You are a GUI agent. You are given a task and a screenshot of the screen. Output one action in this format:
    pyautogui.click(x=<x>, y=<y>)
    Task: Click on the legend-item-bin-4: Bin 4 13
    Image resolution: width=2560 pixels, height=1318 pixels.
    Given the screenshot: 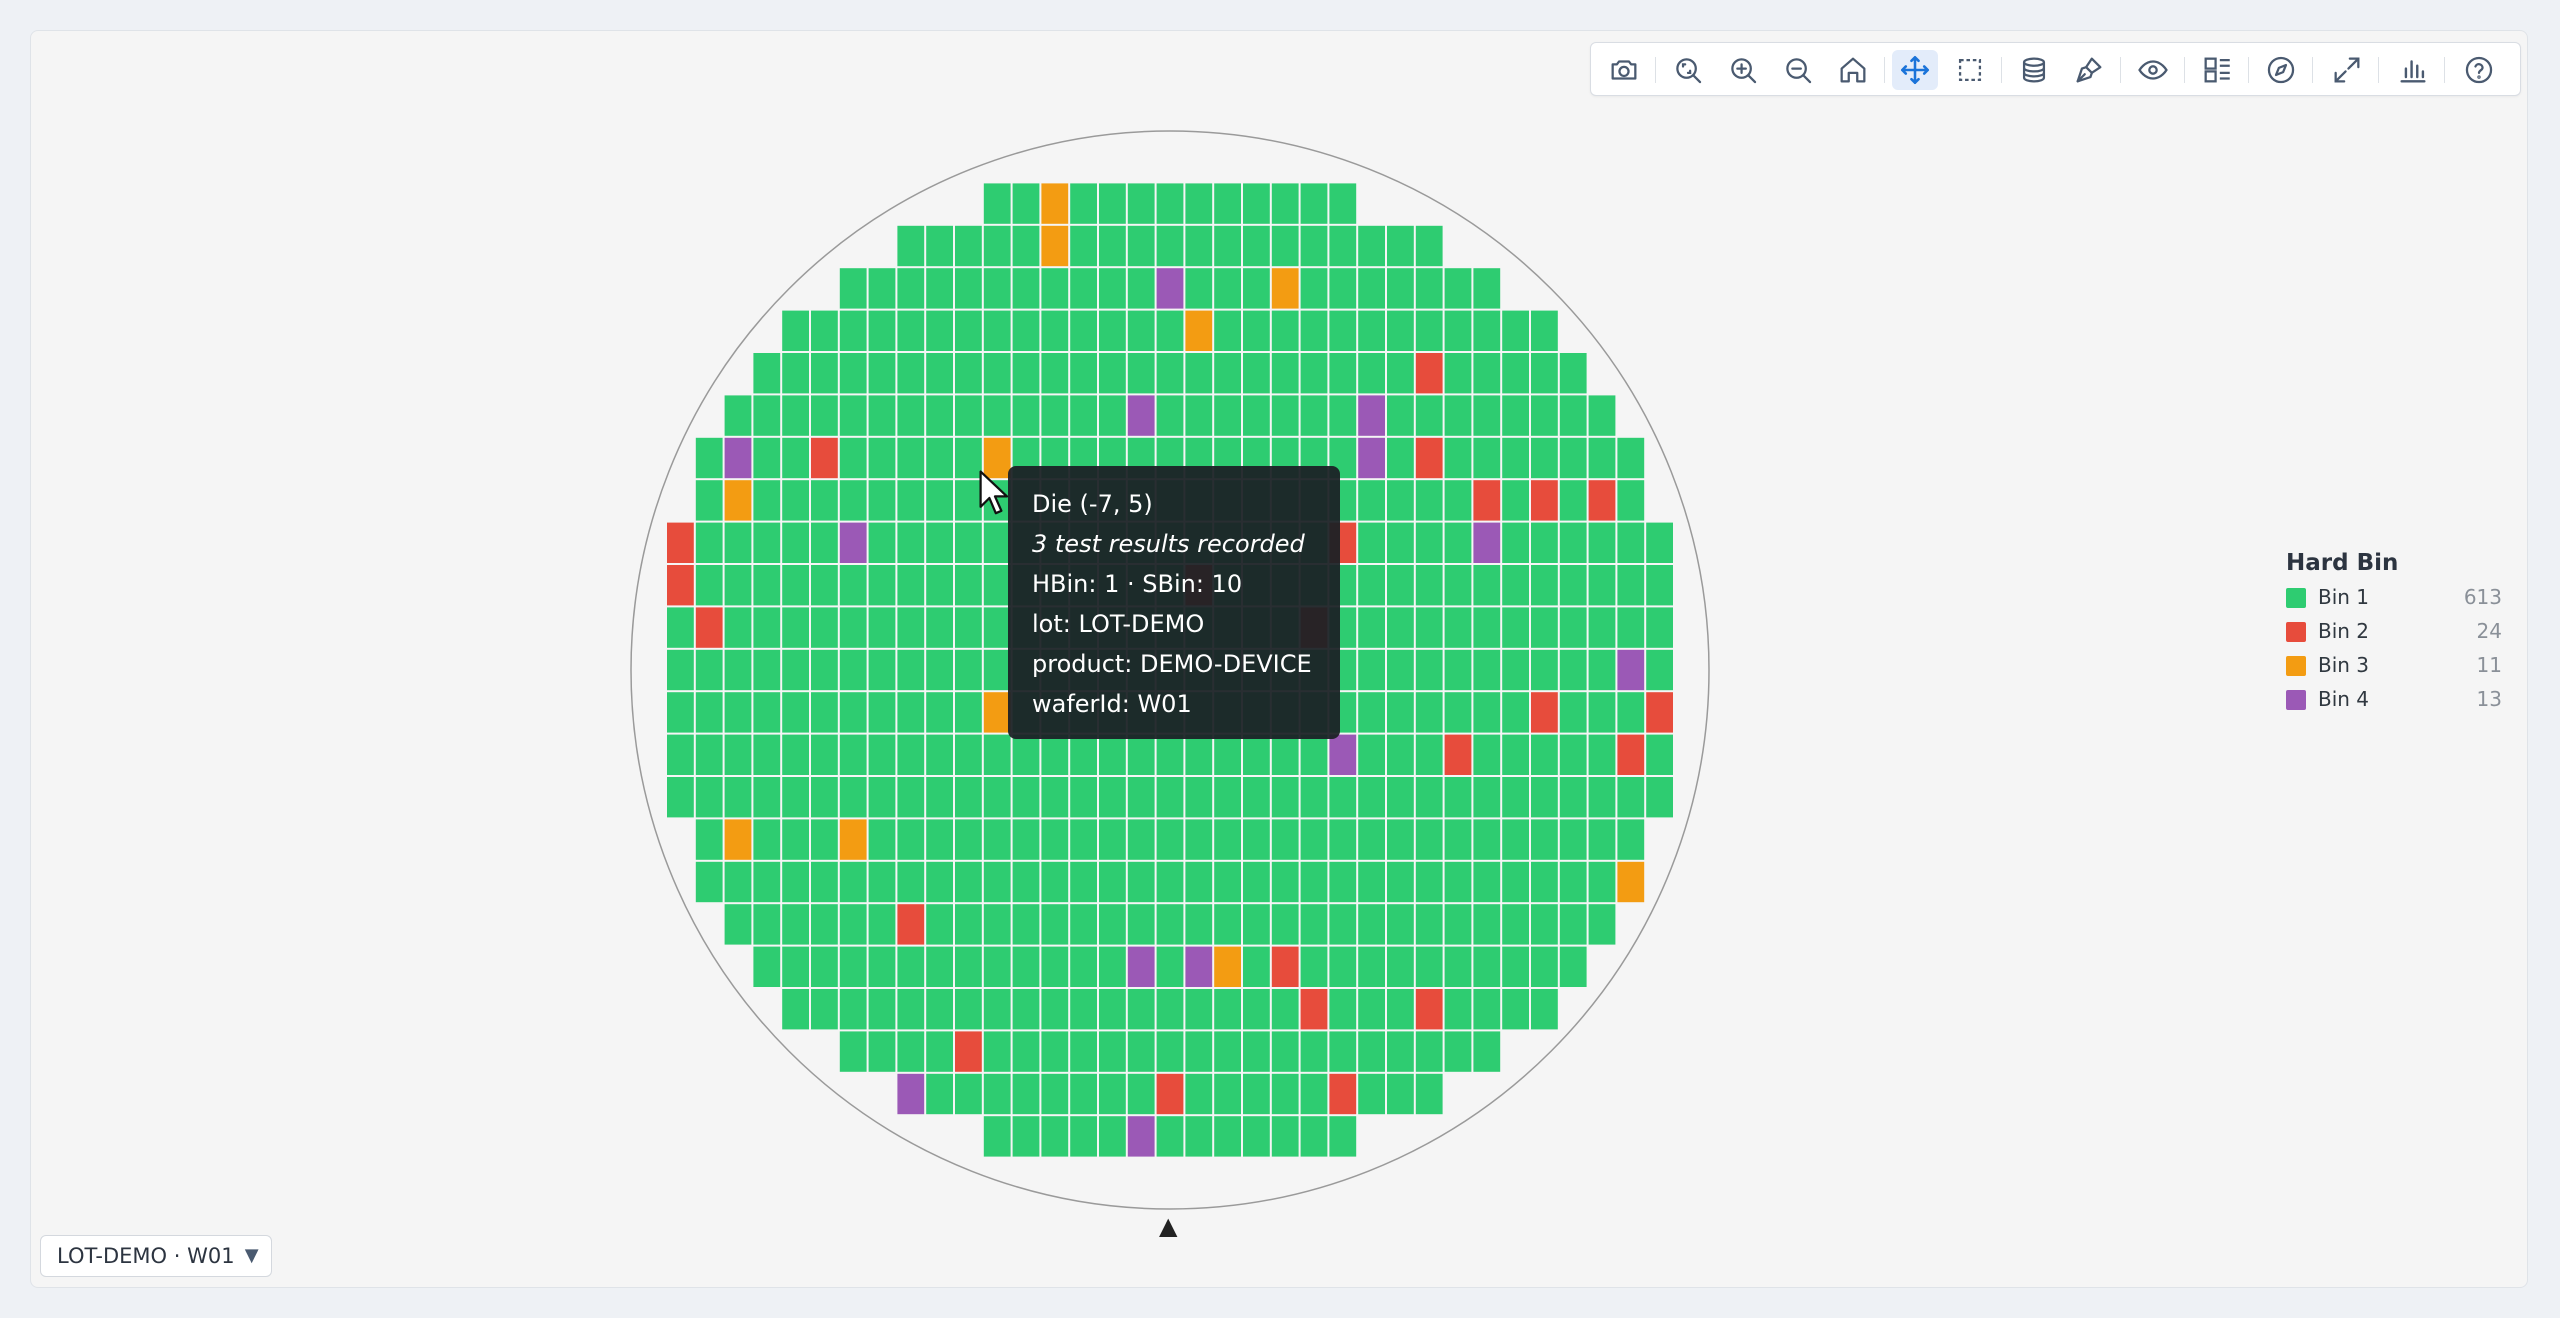 What is the action you would take?
    pyautogui.click(x=2396, y=699)
    